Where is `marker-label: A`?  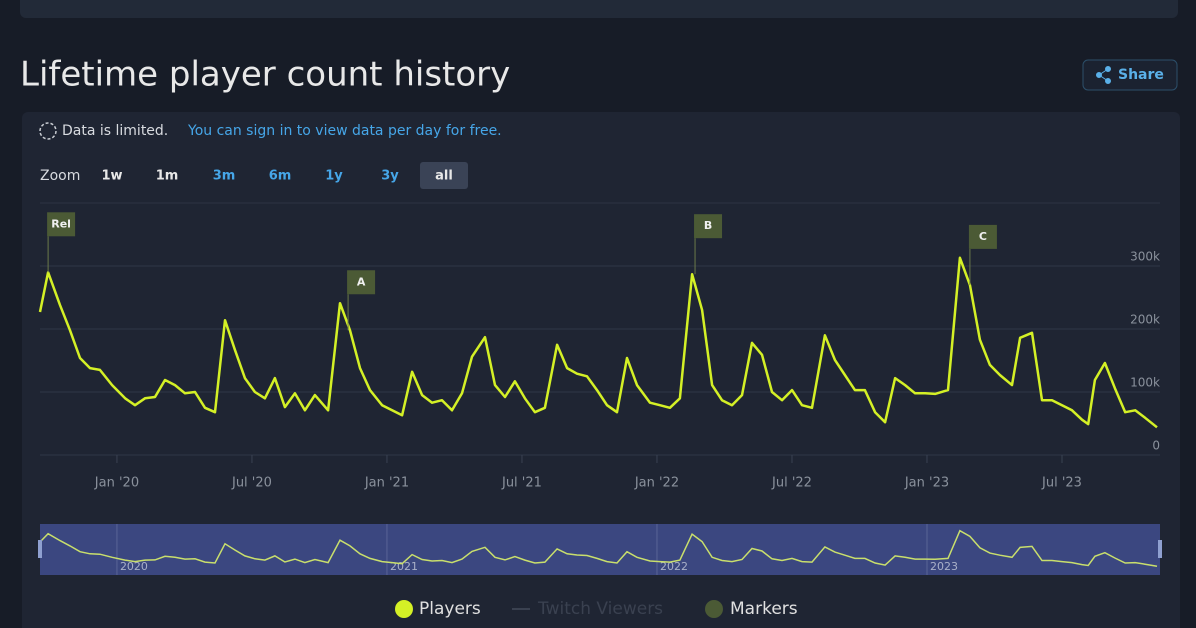
marker-label: A is located at coordinates (361, 281).